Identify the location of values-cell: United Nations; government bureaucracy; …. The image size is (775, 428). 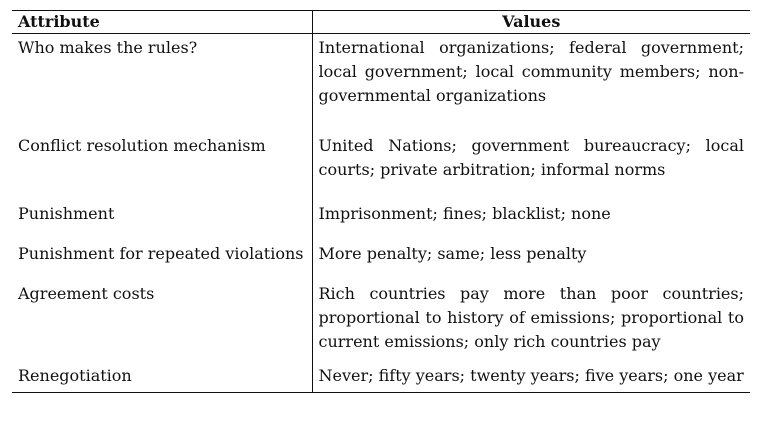
(530, 166).